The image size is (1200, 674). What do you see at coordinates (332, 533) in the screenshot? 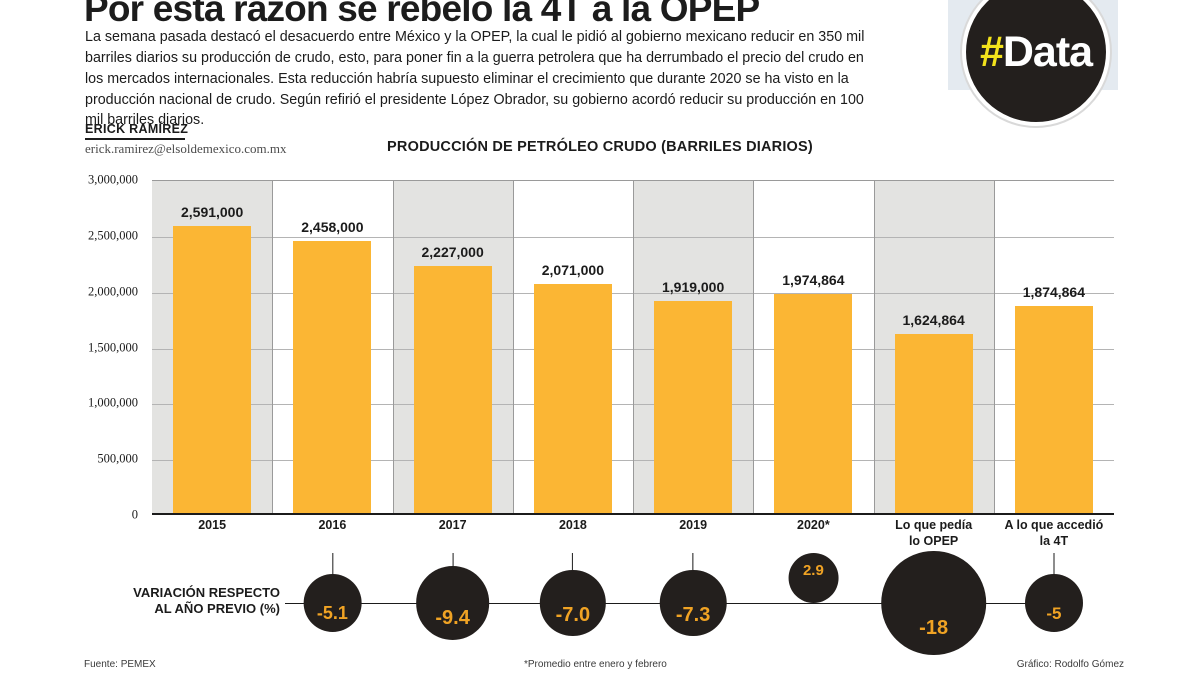
I see `x-tick-label: 2016` at bounding box center [332, 533].